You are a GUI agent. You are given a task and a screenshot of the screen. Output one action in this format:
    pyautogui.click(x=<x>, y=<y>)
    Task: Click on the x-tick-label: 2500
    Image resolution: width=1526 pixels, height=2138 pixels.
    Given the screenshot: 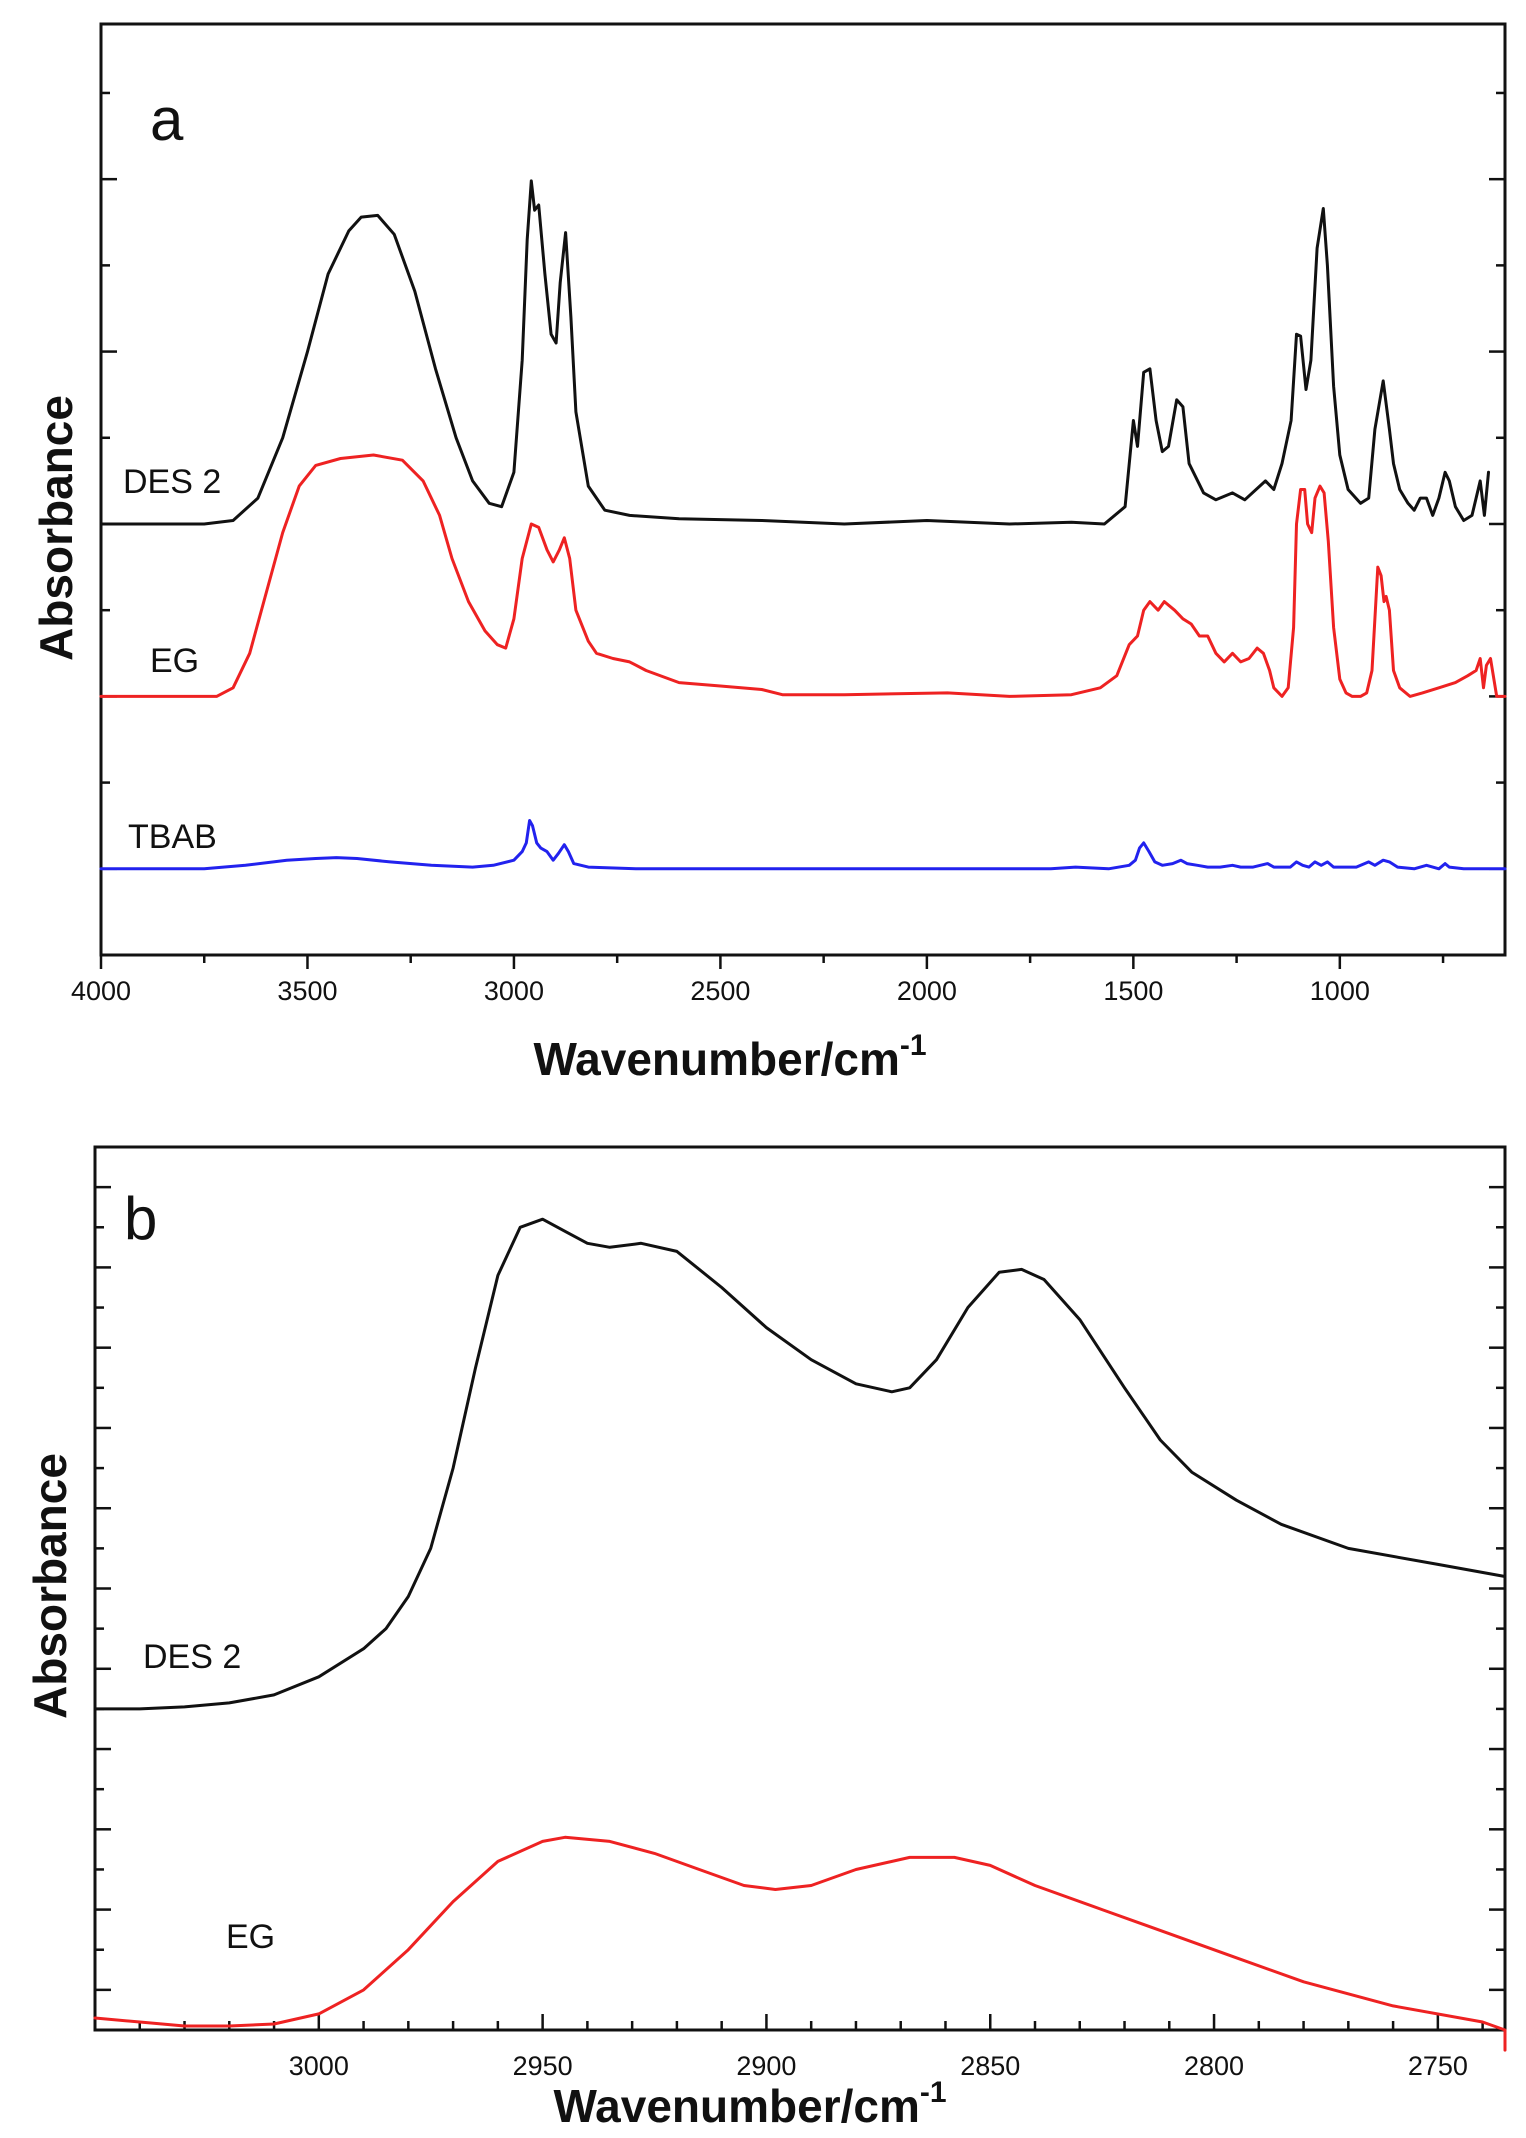 What is the action you would take?
    pyautogui.click(x=720, y=991)
    